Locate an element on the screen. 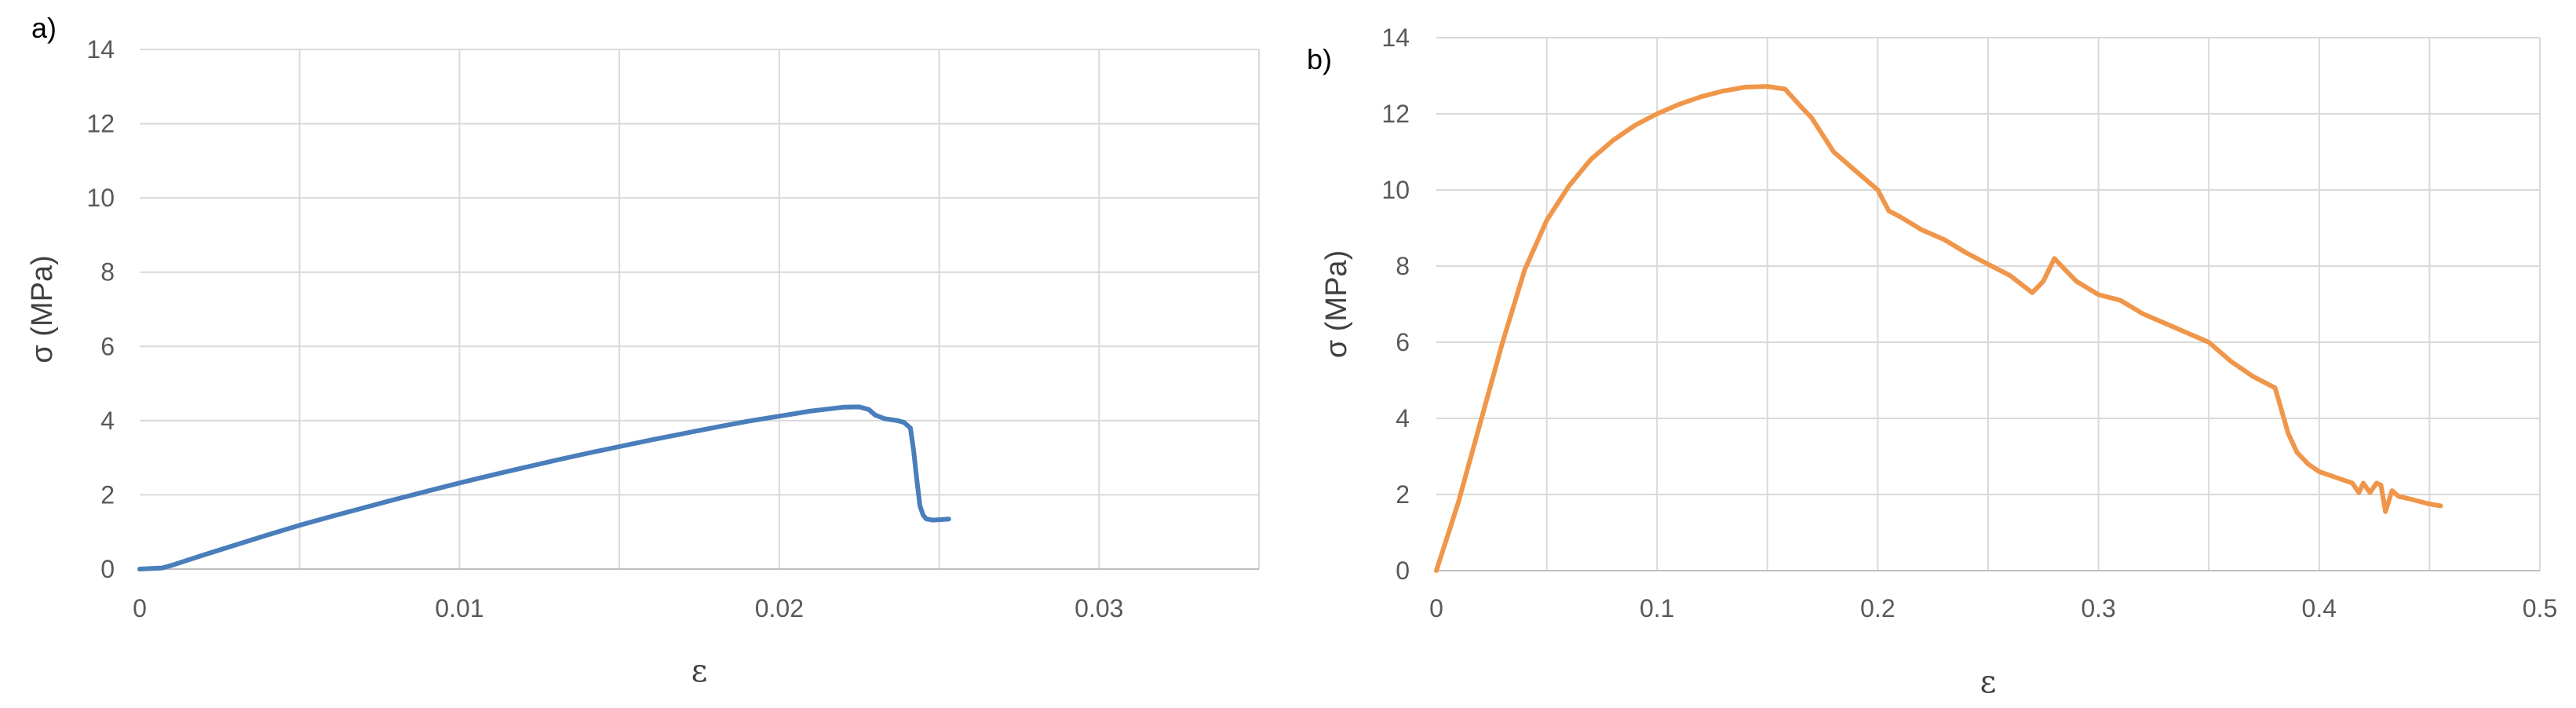 The image size is (2576, 708). x-tick-label: 0.2 is located at coordinates (1877, 608).